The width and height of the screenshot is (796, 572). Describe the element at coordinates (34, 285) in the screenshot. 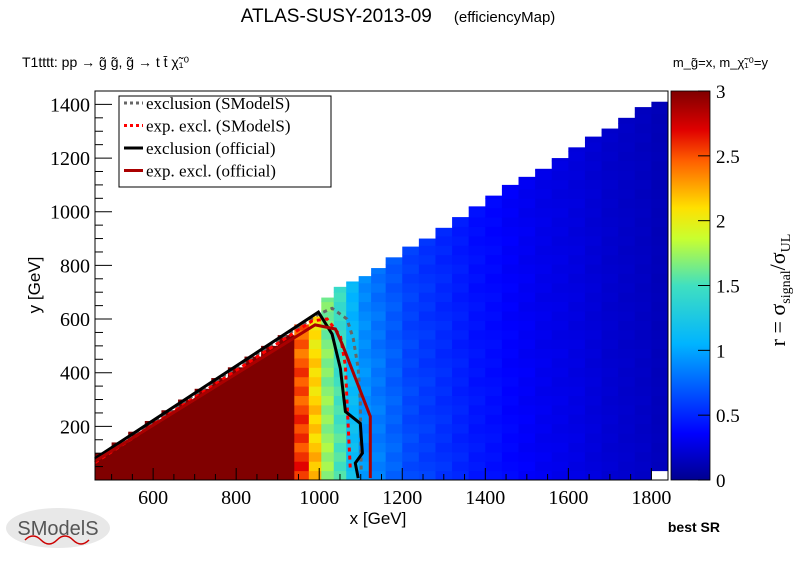

I see `y-axis-label: y [GeV]` at that location.